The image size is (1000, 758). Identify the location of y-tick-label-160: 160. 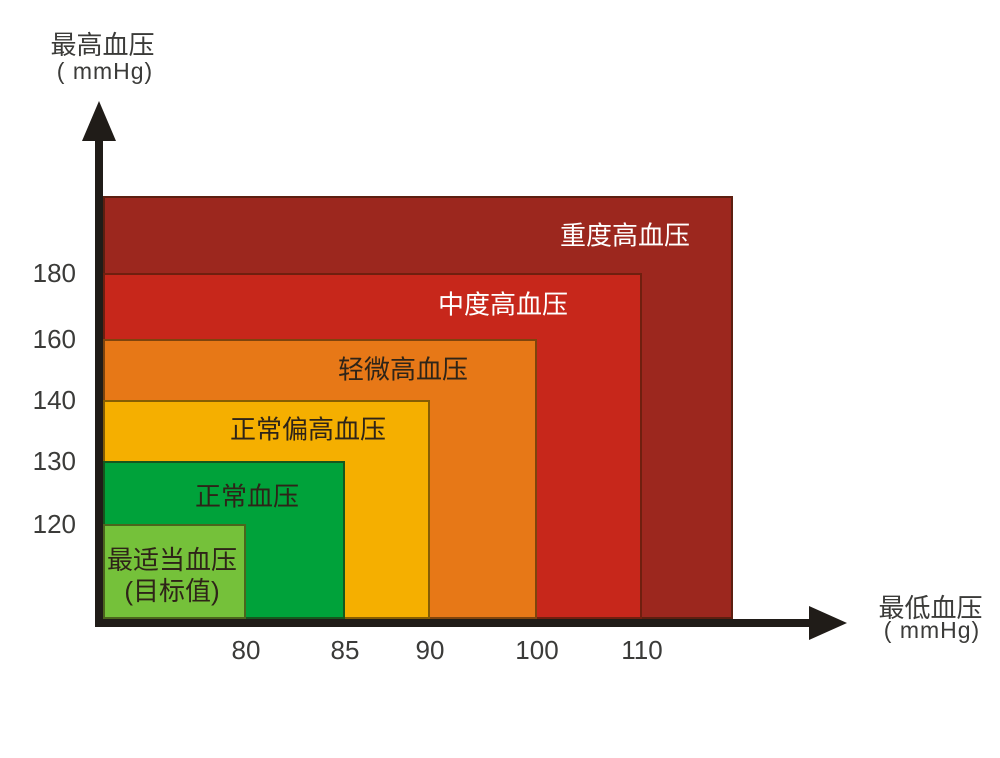
(54, 339).